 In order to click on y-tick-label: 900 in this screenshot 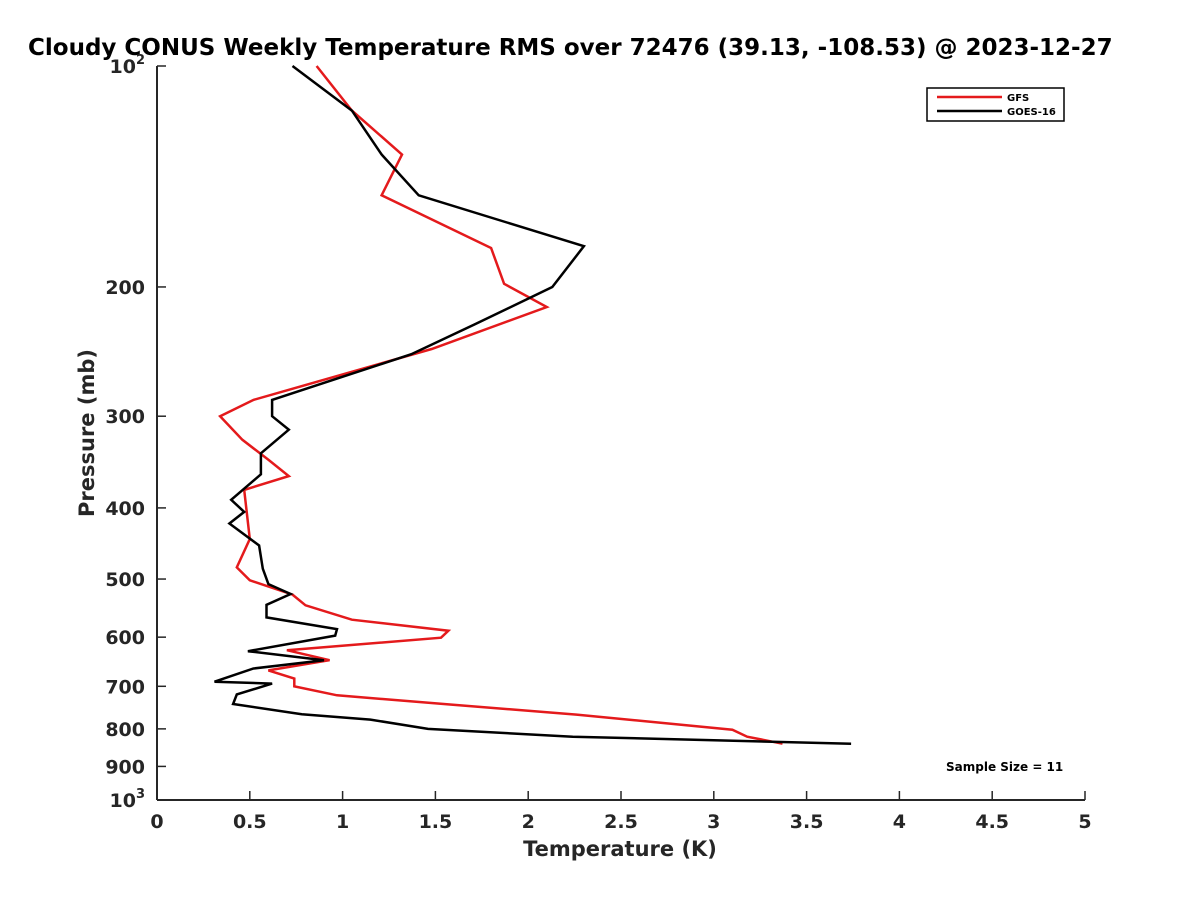, I will do `click(125, 767)`.